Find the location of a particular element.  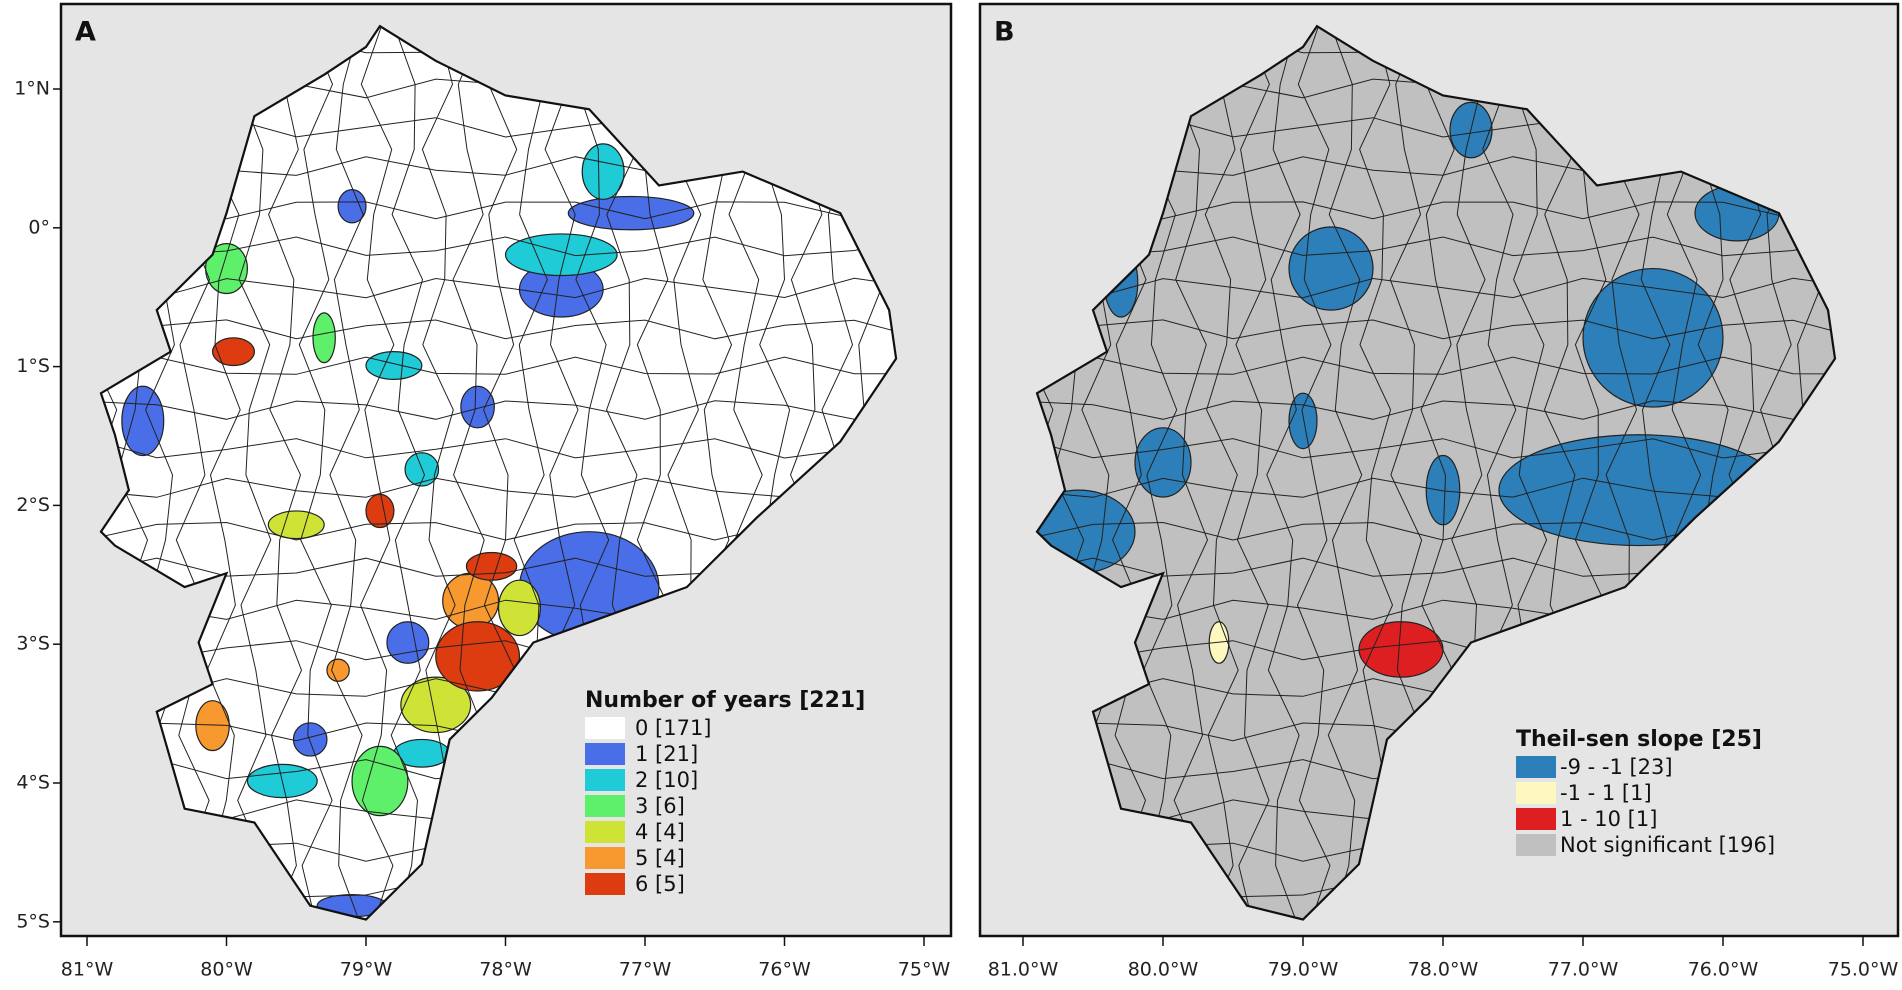

x-tick-label: 78.0°W is located at coordinates (1443, 970).